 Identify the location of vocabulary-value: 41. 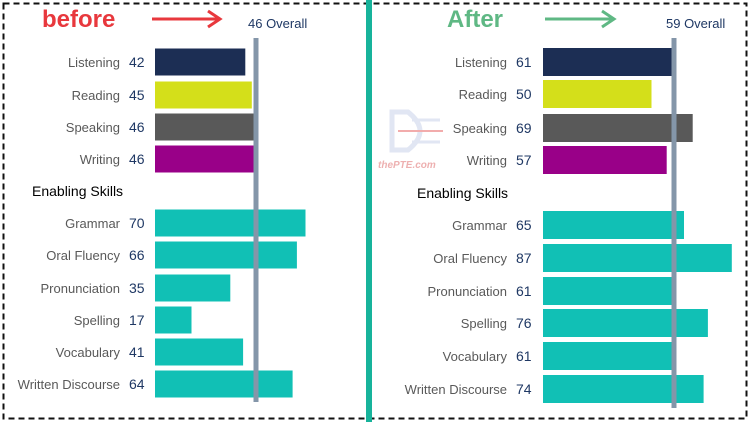
(137, 352).